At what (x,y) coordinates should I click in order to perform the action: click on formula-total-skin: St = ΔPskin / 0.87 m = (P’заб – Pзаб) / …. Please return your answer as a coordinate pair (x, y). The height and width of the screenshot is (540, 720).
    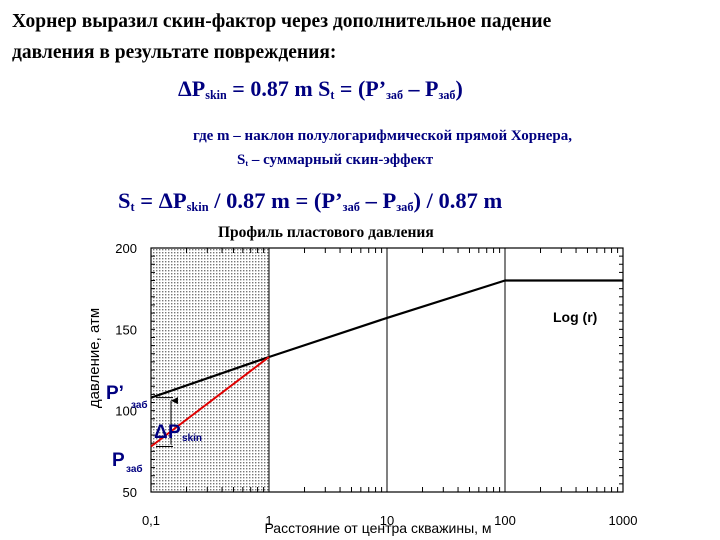
    Looking at the image, I should click on (310, 201).